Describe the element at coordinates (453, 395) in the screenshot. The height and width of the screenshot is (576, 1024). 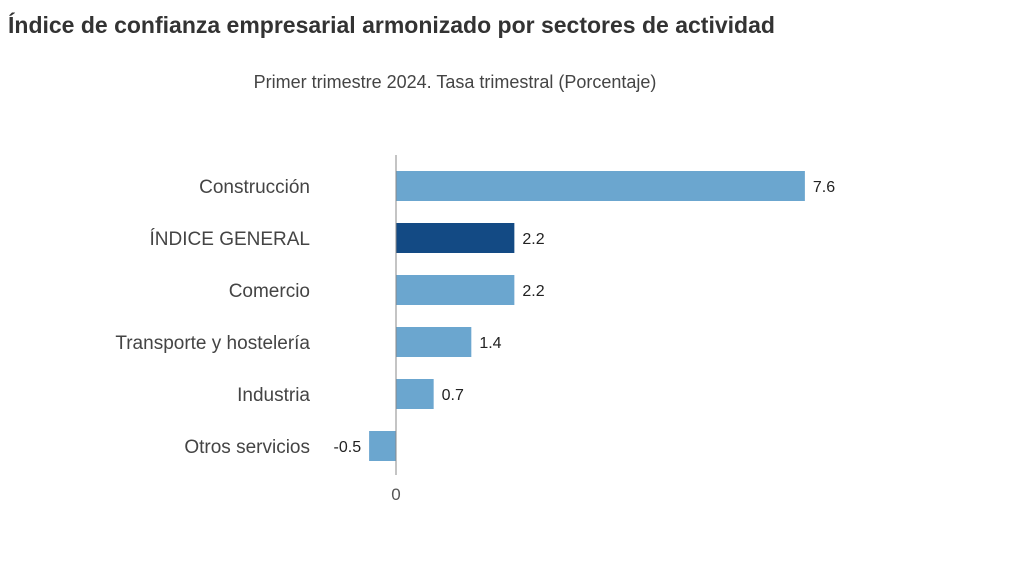
I see `data-label: 0.7` at that location.